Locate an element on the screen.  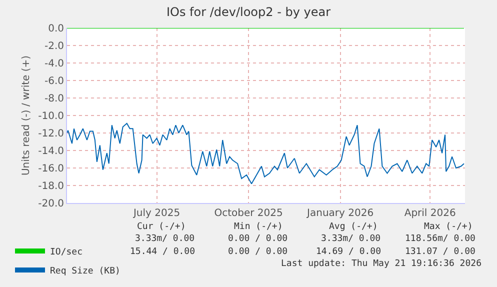
text: 14.69 / 0.00 is located at coordinates (349, 252).